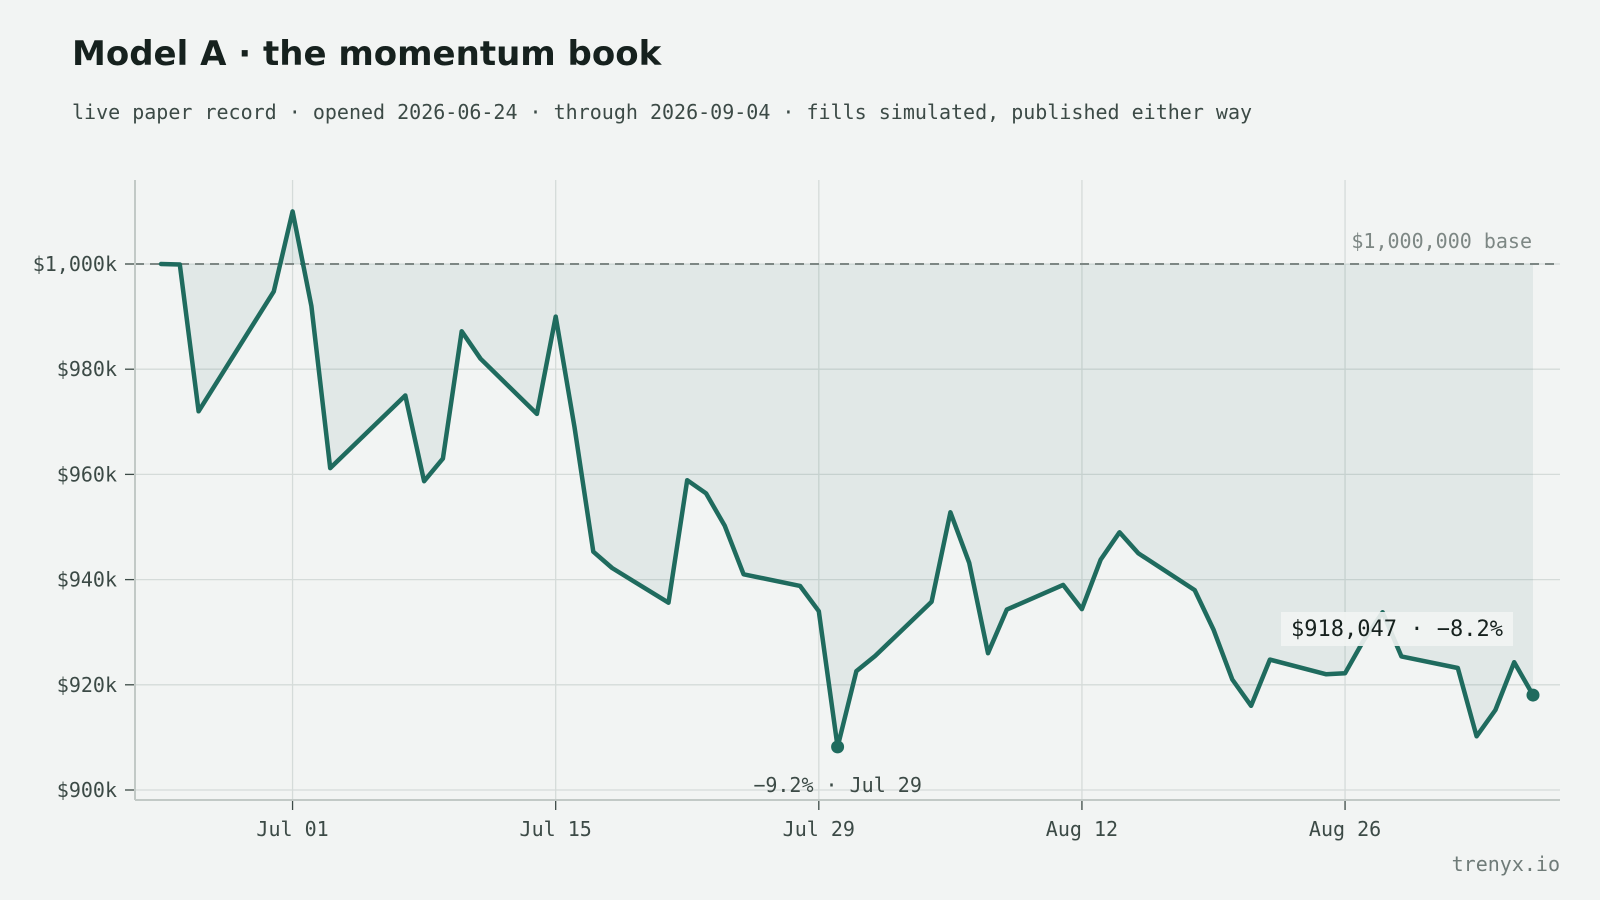 Image resolution: width=1600 pixels, height=900 pixels. What do you see at coordinates (1505, 864) in the screenshot?
I see `site-credit: trenyx.io` at bounding box center [1505, 864].